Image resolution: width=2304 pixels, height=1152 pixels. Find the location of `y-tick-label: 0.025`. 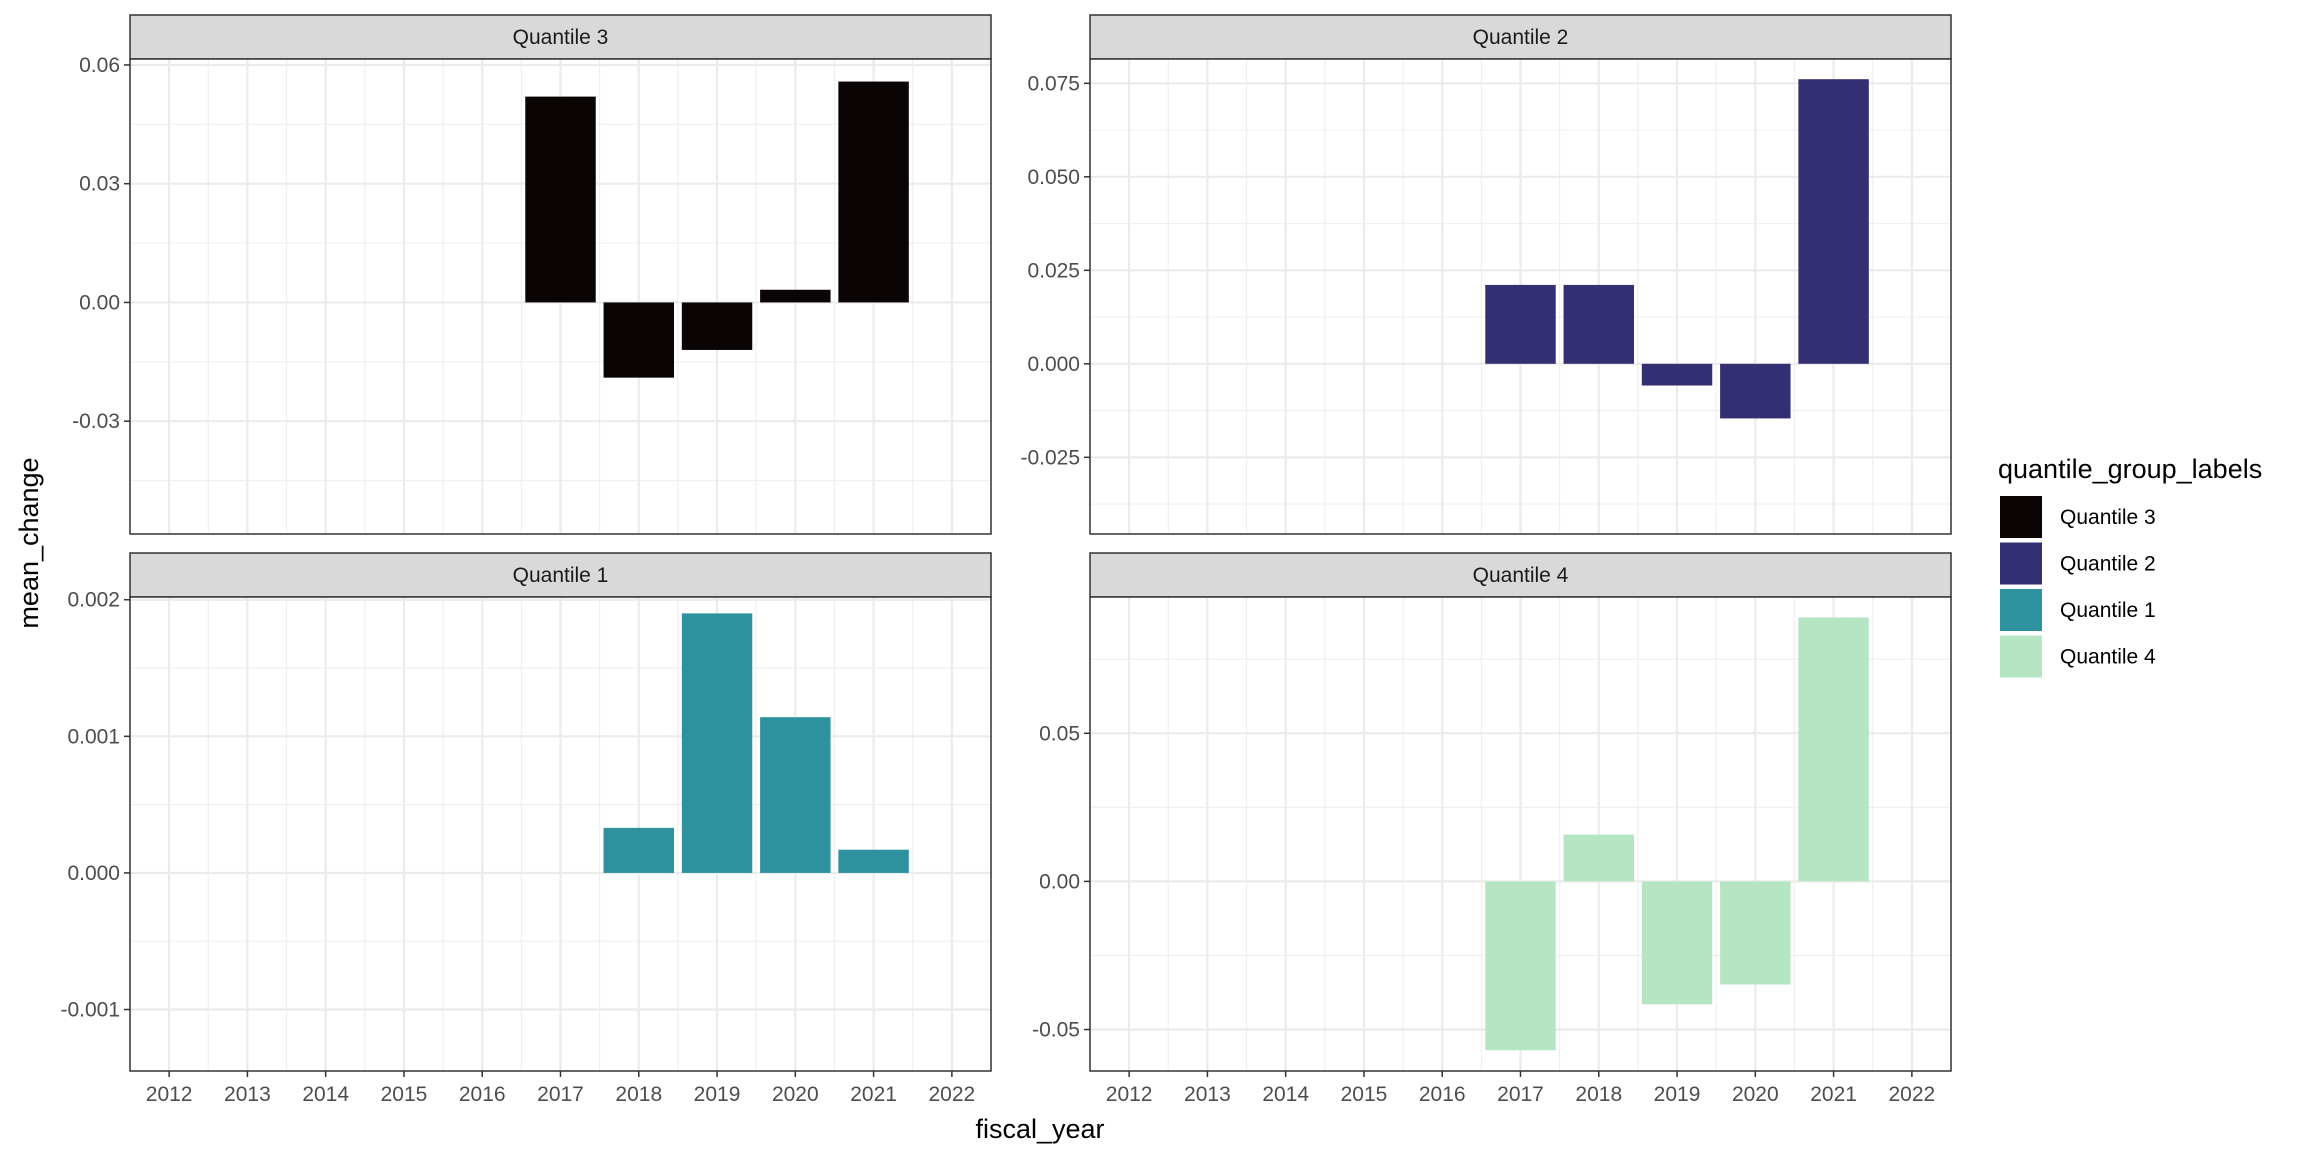

y-tick-label: 0.025 is located at coordinates (1053, 270).